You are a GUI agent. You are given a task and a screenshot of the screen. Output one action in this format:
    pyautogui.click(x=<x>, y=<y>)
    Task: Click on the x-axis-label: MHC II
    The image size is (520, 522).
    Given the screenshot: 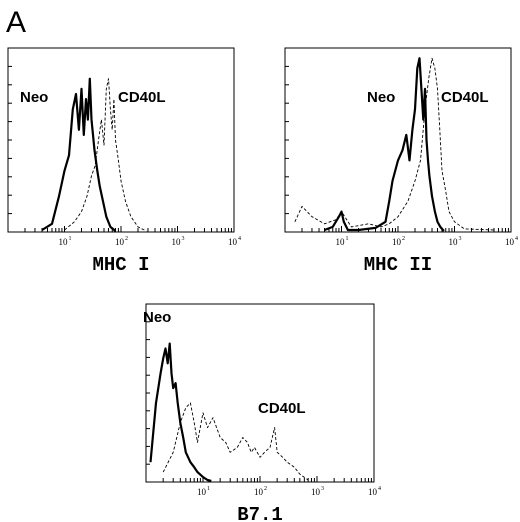 What is the action you would take?
    pyautogui.click(x=398, y=265)
    